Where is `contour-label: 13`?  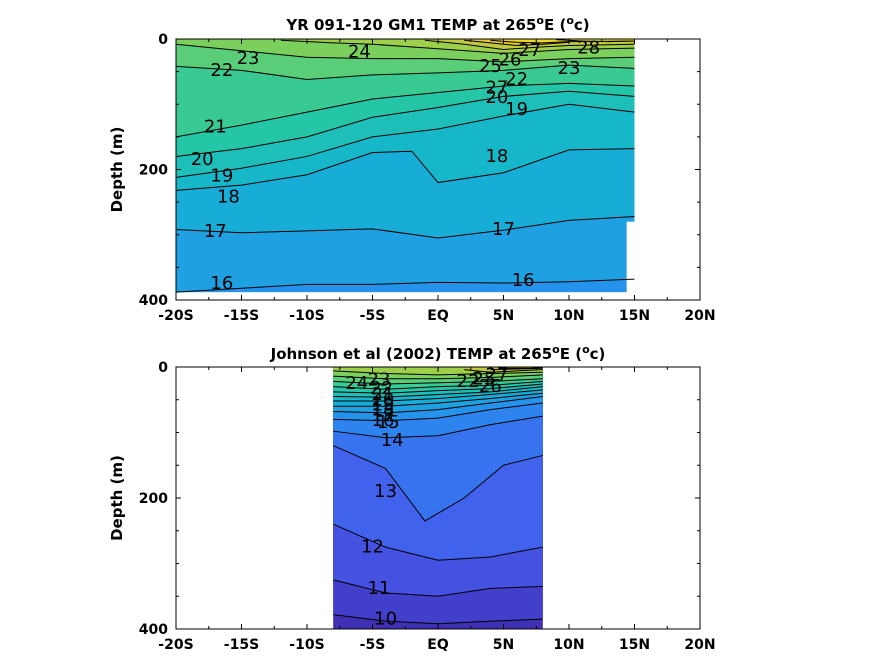
contour-label: 13 is located at coordinates (385, 491).